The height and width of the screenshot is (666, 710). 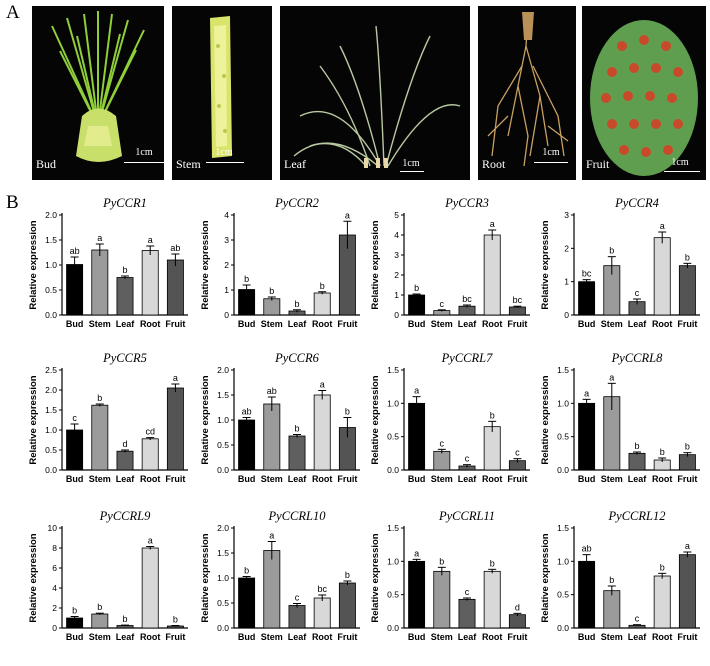 What do you see at coordinates (221, 87) in the screenshot?
I see `stem-image` at bounding box center [221, 87].